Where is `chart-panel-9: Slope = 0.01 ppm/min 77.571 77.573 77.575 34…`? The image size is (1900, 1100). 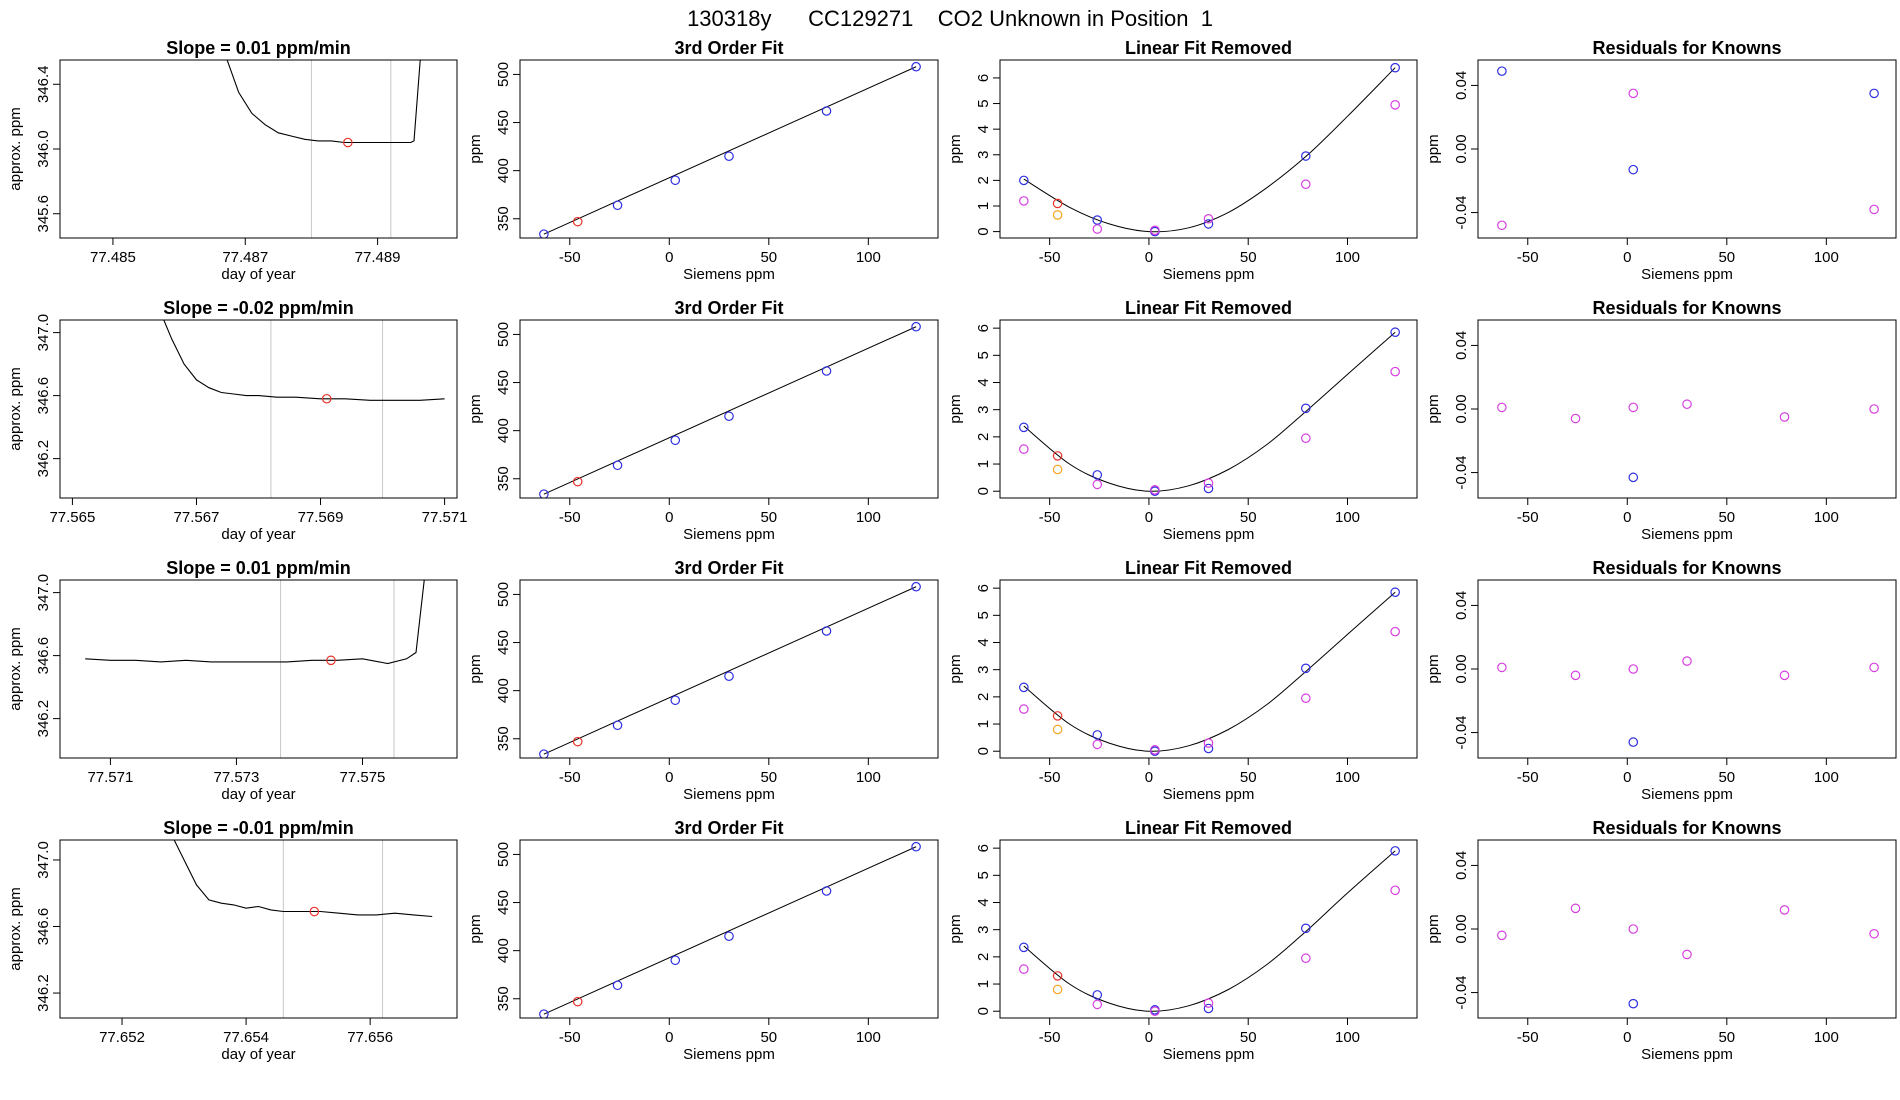 chart-panel-9: Slope = 0.01 ppm/min 77.571 77.573 77.575 34… is located at coordinates (232, 680).